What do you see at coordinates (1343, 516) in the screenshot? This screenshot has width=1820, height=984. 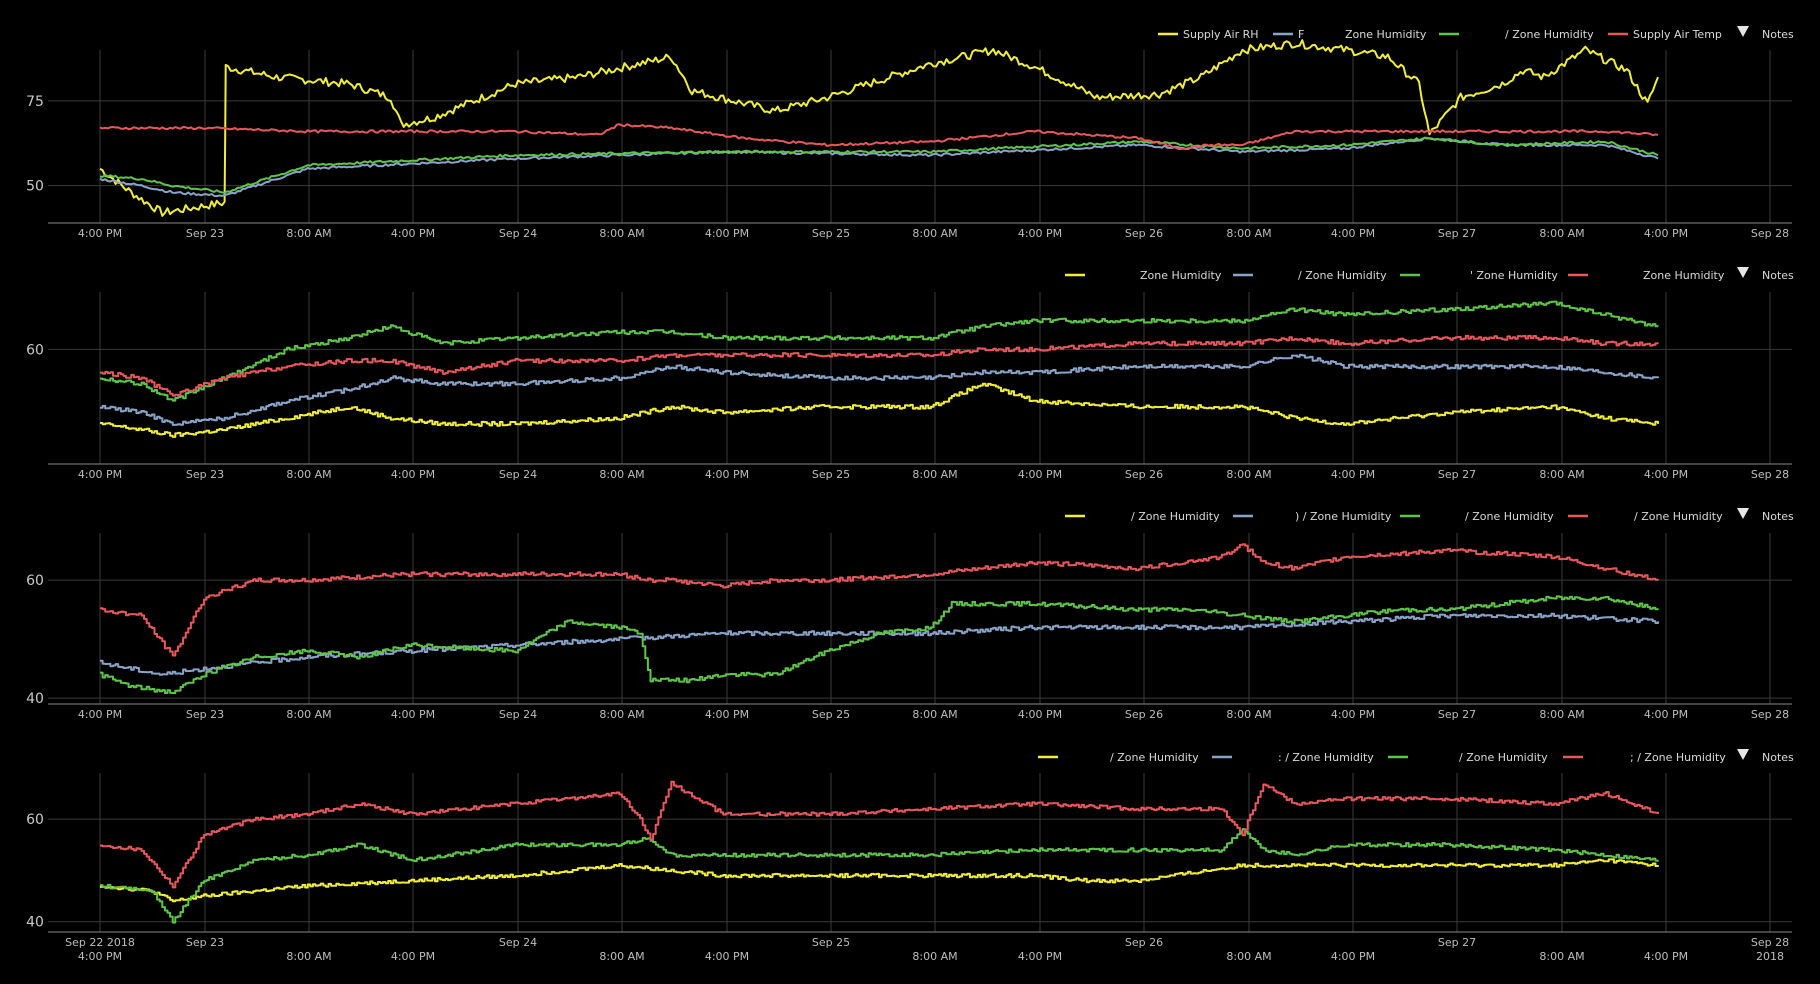 I see `legend-label: ) / Zone Humidity` at bounding box center [1343, 516].